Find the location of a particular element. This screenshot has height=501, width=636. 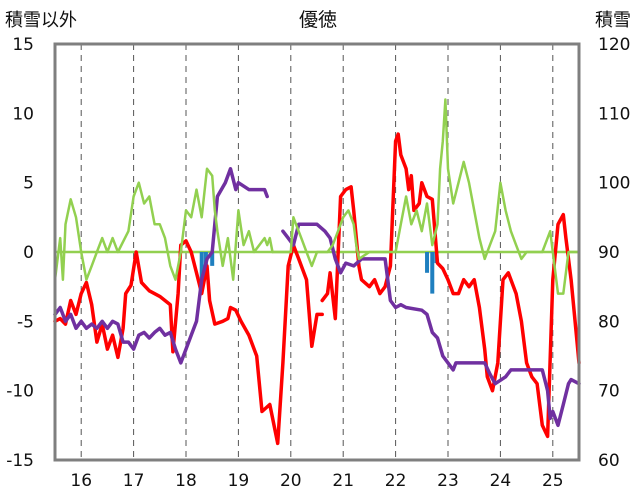

left-tick-label: -5 is located at coordinates (25, 322).